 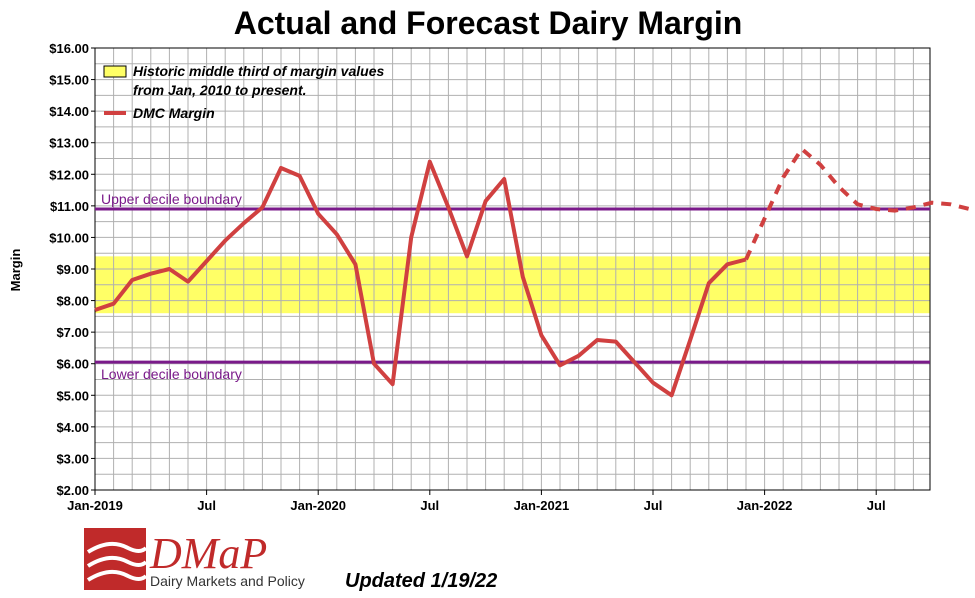 I want to click on y-tick-label: $15.00, so click(x=69, y=80).